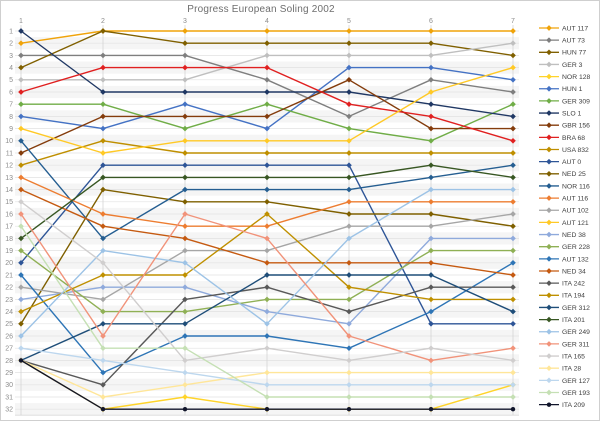 The image size is (600, 421). What do you see at coordinates (9, 312) in the screenshot?
I see `y-tick-label: 24` at bounding box center [9, 312].